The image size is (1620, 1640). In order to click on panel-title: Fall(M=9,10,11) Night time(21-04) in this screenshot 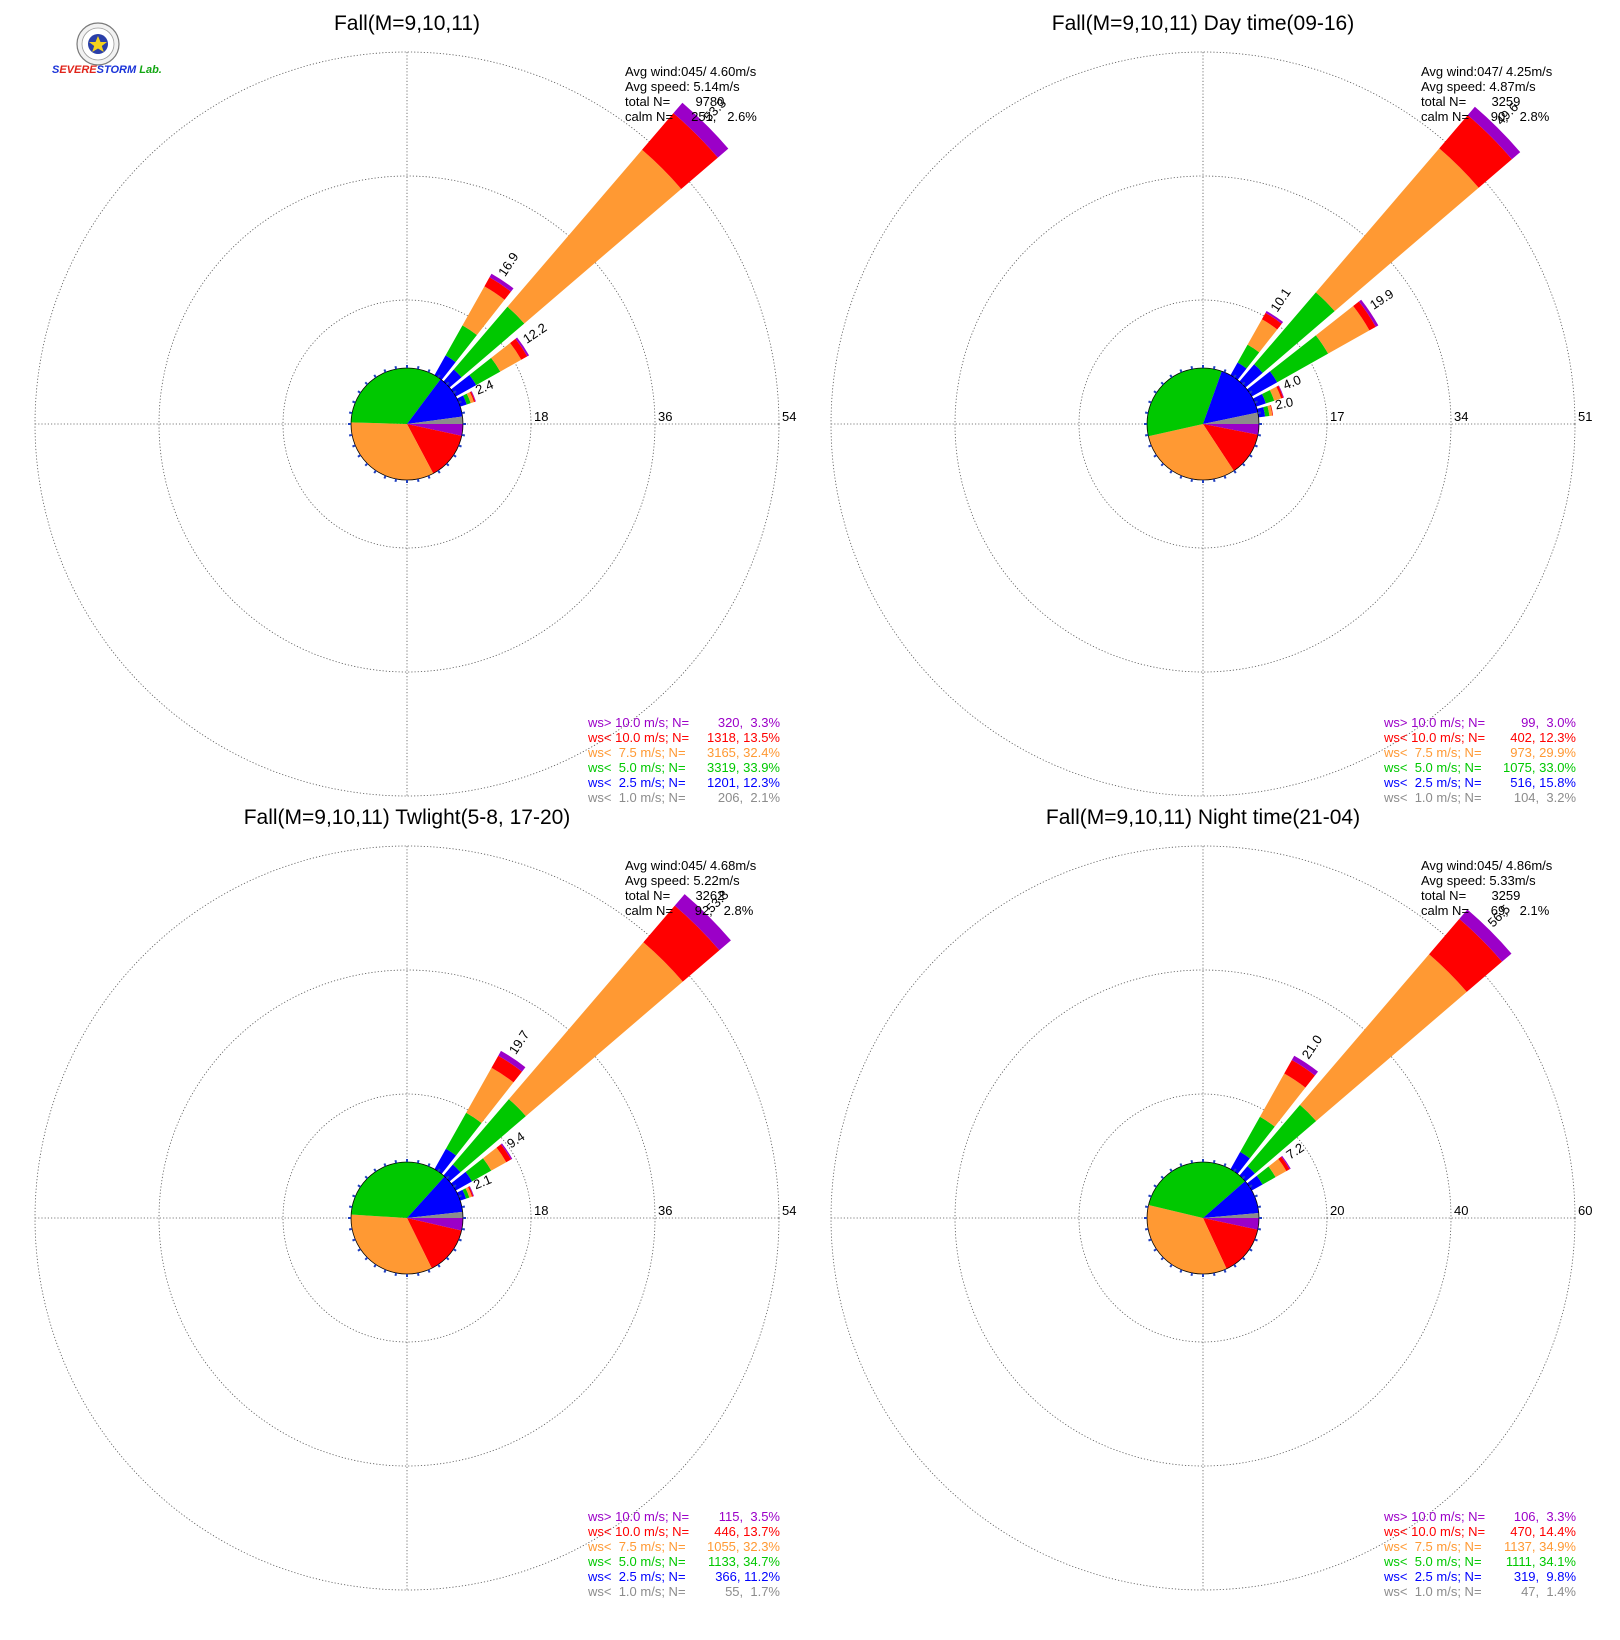, I will do `click(1203, 817)`.